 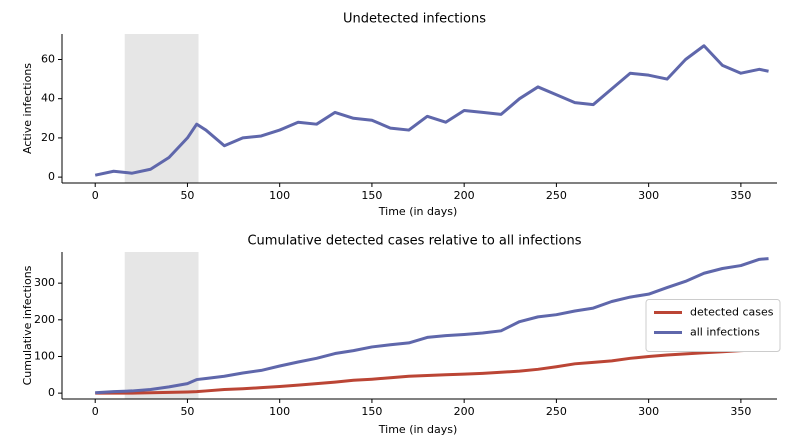 I want to click on y-tick-label: 40, so click(x=48, y=98).